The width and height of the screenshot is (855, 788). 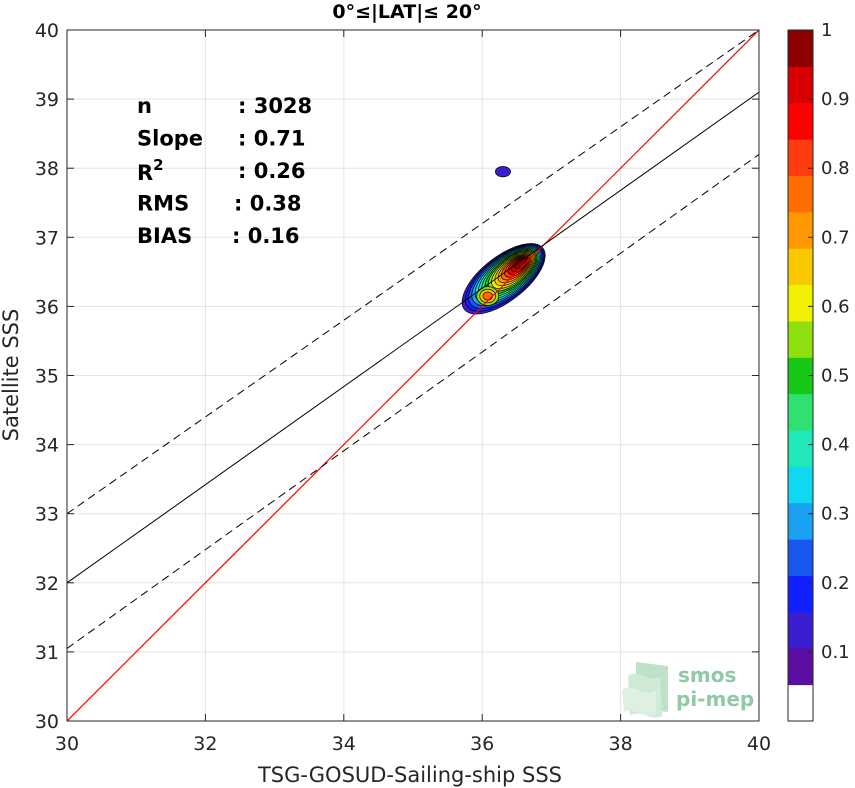 What do you see at coordinates (158, 165) in the screenshot?
I see `stat-label-superscript: 2` at bounding box center [158, 165].